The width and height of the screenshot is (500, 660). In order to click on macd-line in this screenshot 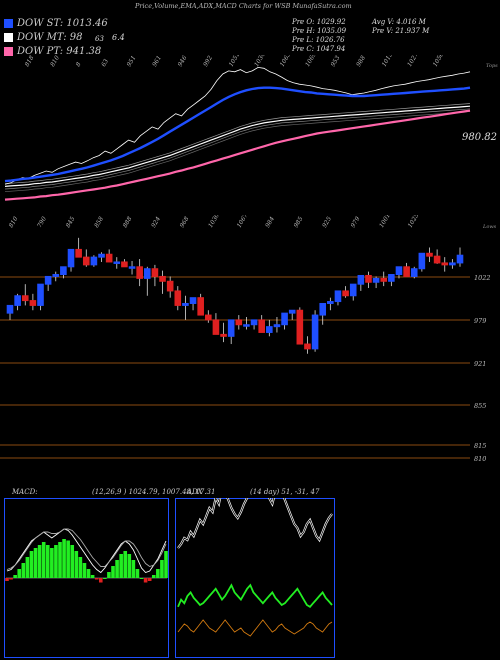, I will do `click(86, 551)`.